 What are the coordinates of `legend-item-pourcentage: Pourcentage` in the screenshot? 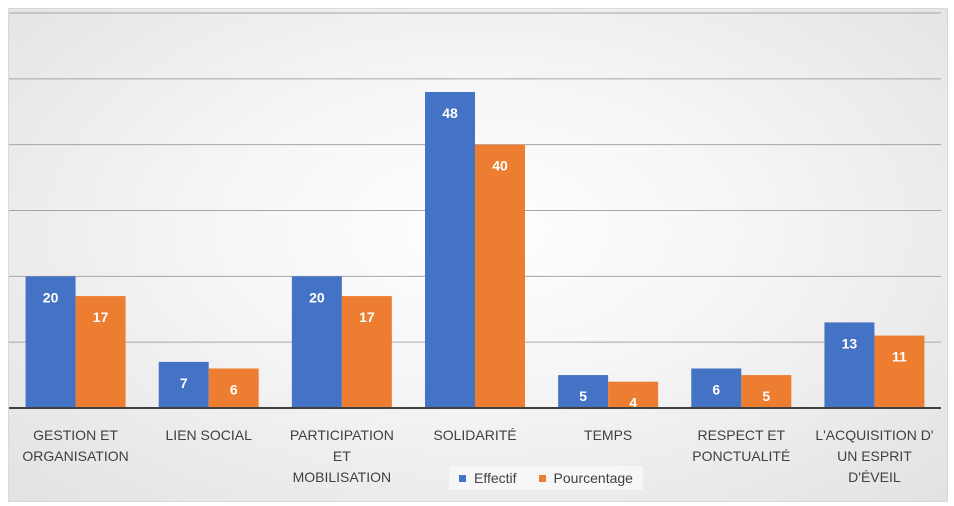 It's located at (585, 478).